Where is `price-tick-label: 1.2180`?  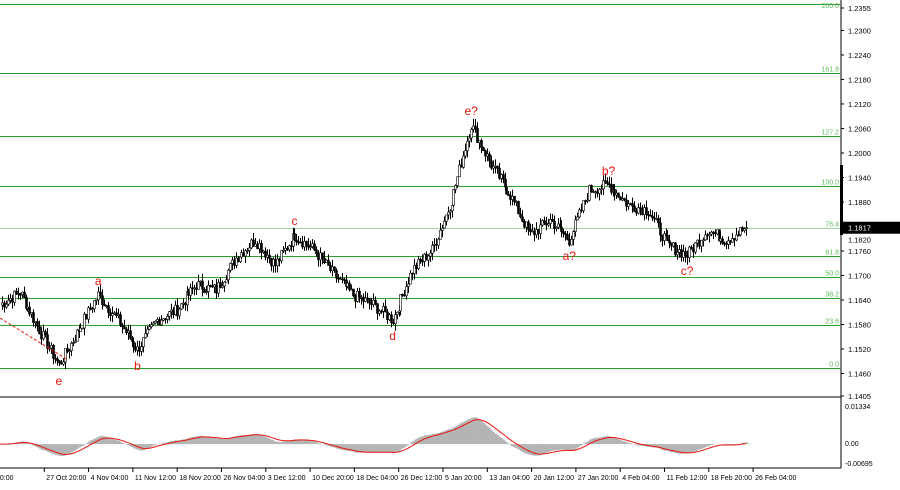 price-tick-label: 1.2180 is located at coordinates (859, 79).